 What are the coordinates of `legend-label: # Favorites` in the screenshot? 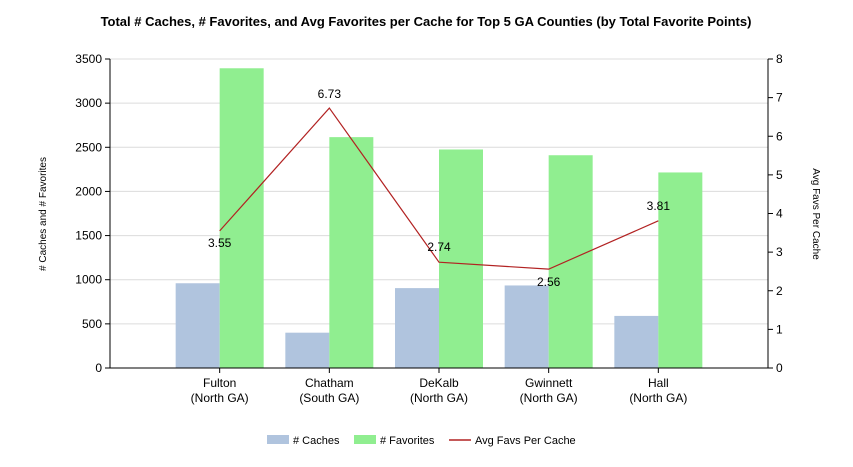 It's located at (407, 441).